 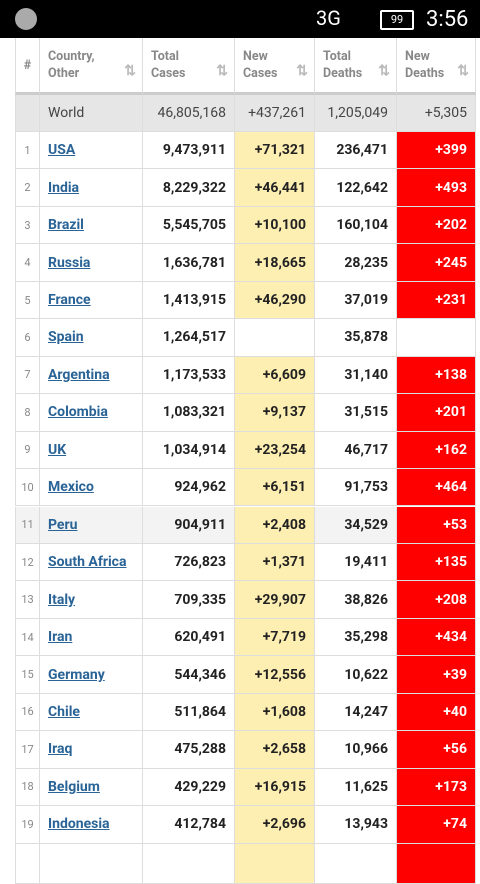 I want to click on new-deaths: +464, so click(x=436, y=488).